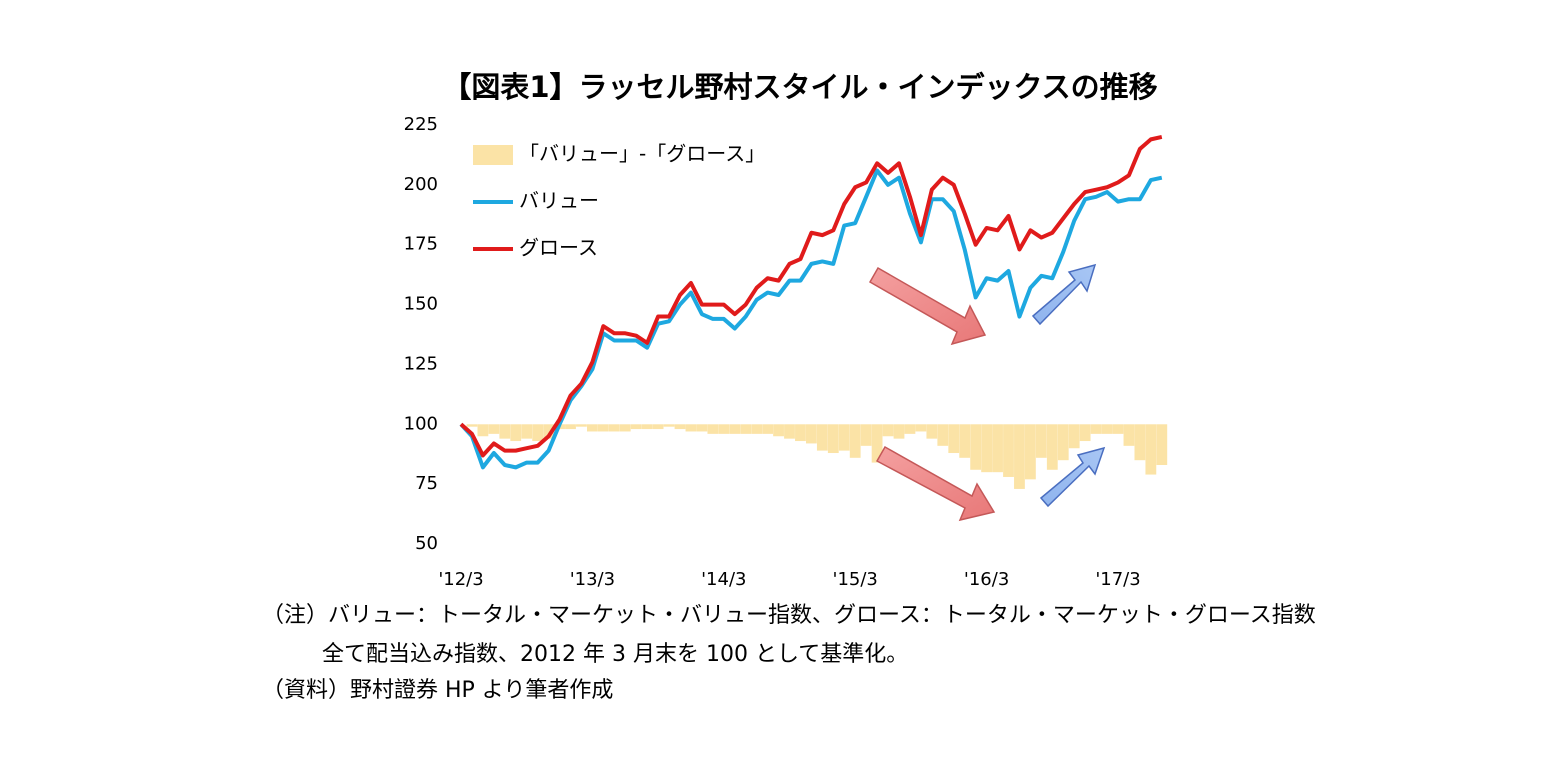 The image size is (1552, 771). What do you see at coordinates (421, 363) in the screenshot?
I see `y-tick-label: 125` at bounding box center [421, 363].